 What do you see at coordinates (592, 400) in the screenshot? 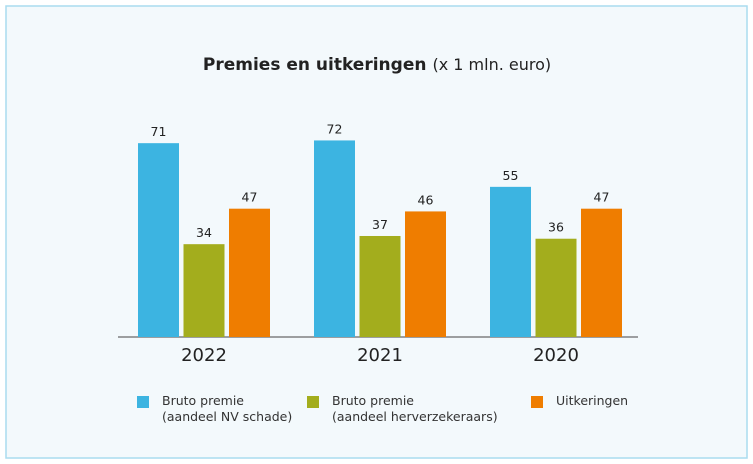
I see `legend-label: Uitkeringen` at bounding box center [592, 400].